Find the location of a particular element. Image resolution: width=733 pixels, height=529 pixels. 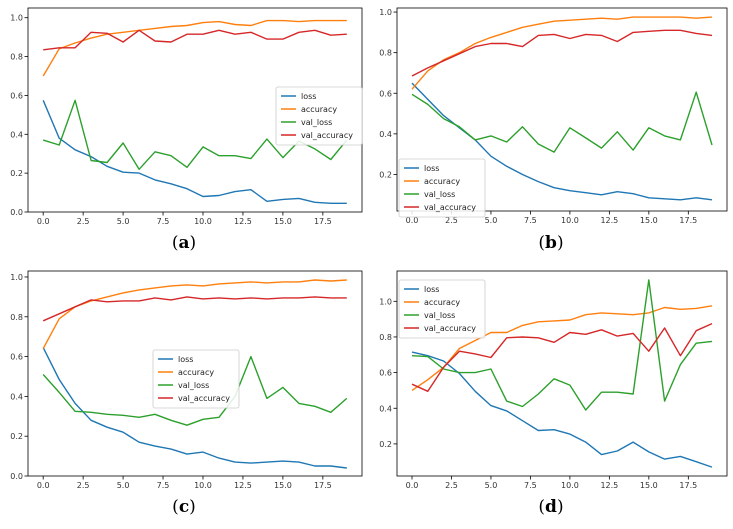

panel-caption: (a) is located at coordinates (184, 243).